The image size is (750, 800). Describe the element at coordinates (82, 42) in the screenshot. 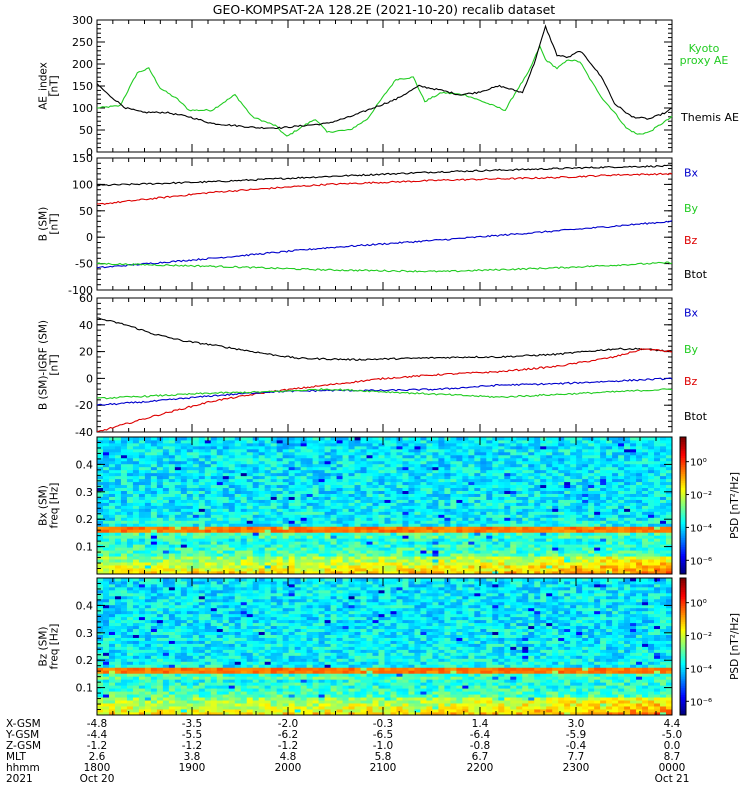

I see `y-tick-label: 250` at that location.